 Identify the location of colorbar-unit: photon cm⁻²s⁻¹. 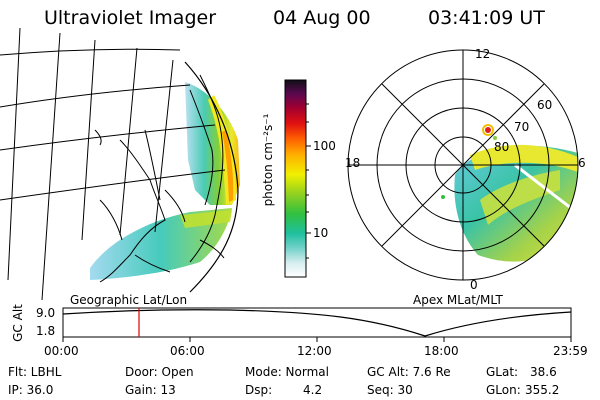
(268, 160).